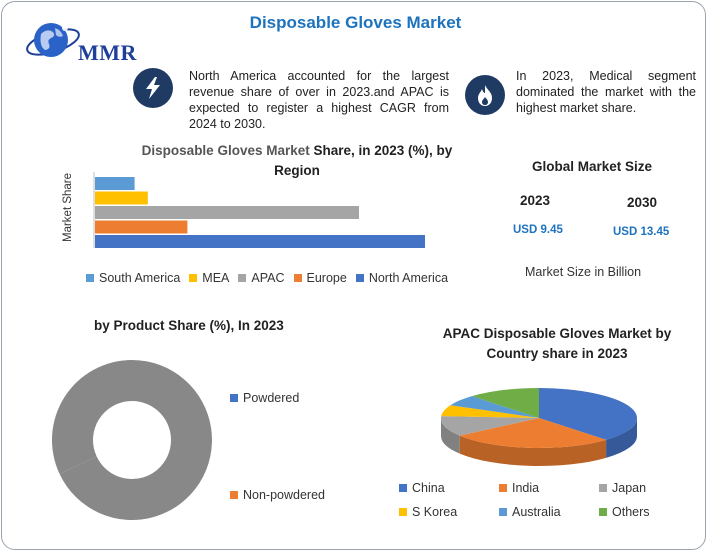 The image size is (707, 552). What do you see at coordinates (326, 278) in the screenshot?
I see `legend-label: Europe` at bounding box center [326, 278].